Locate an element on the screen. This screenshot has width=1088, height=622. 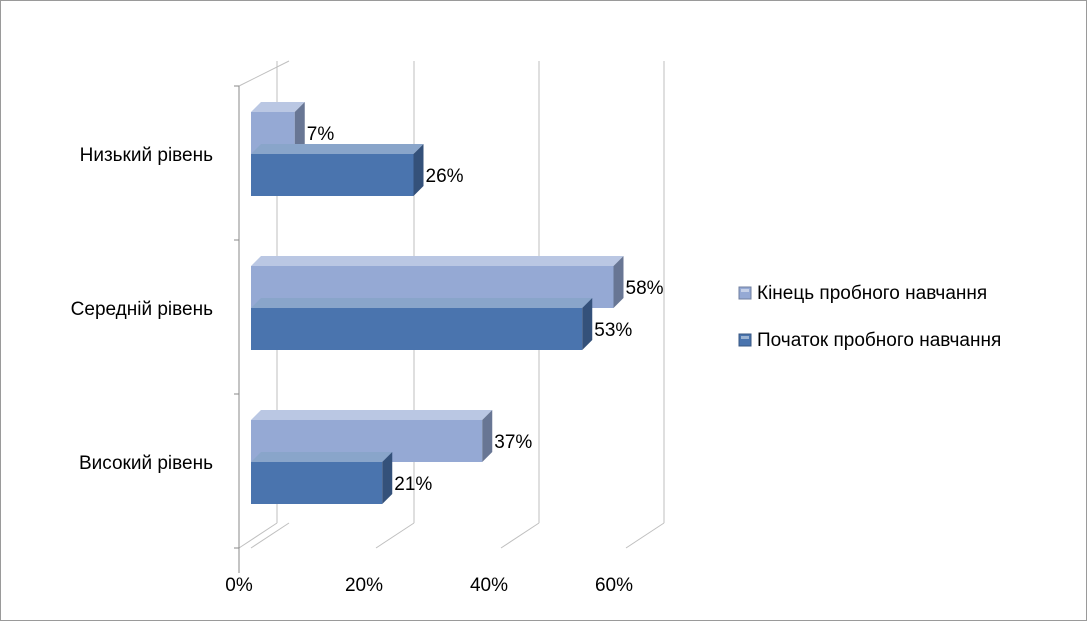
category-label: Високий рівень is located at coordinates (146, 463).